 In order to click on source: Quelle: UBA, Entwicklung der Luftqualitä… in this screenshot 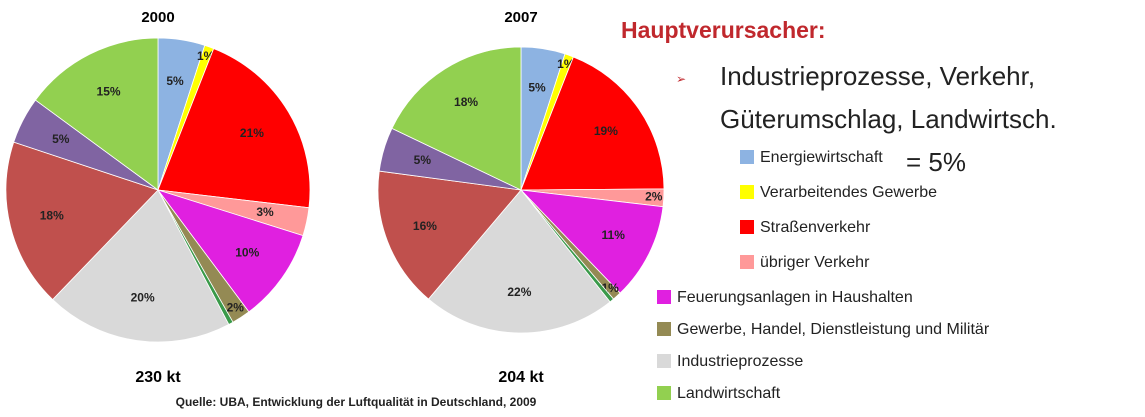, I will do `click(356, 402)`.